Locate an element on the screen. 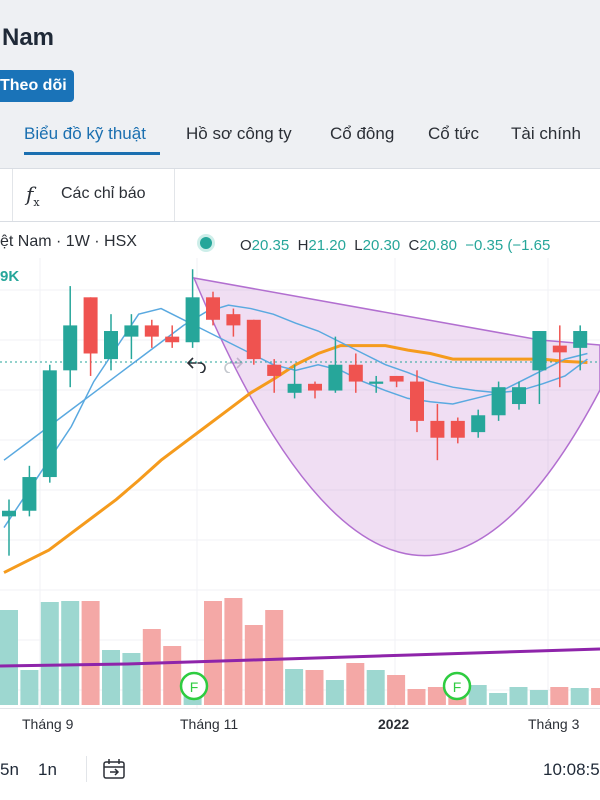 The width and height of the screenshot is (600, 800). tab-technical-chart: Biểu đồ kỹ thuật is located at coordinates (85, 133).